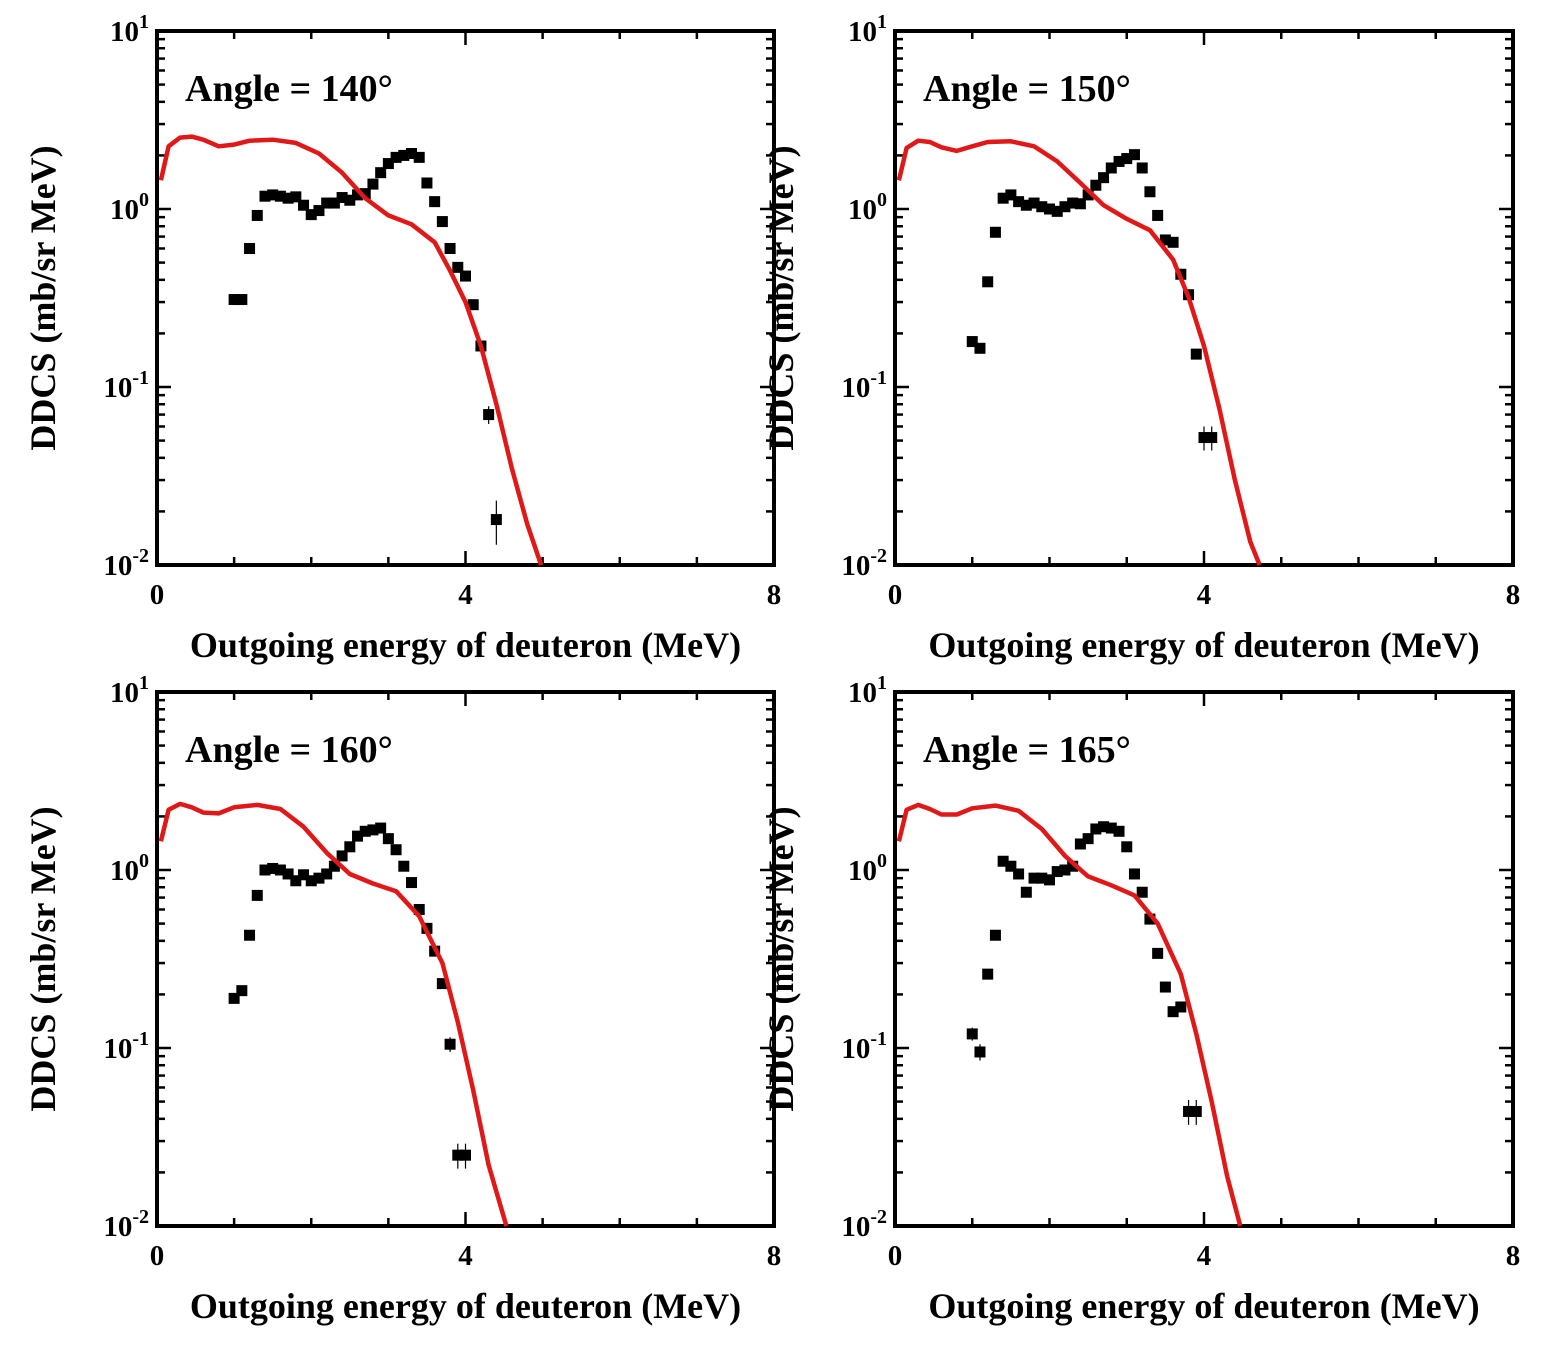 This screenshot has height=1356, width=1552. What do you see at coordinates (1027, 750) in the screenshot?
I see `panel-title: Angle = 165°` at bounding box center [1027, 750].